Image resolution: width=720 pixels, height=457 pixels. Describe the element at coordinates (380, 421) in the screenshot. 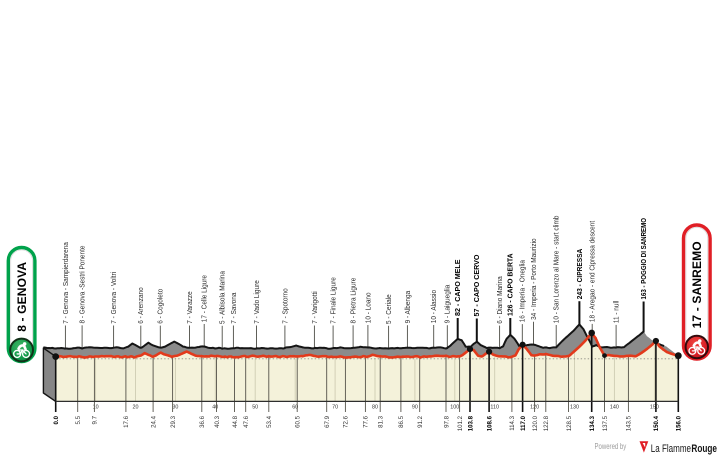

I see `svg-text: 81.3` at that location.